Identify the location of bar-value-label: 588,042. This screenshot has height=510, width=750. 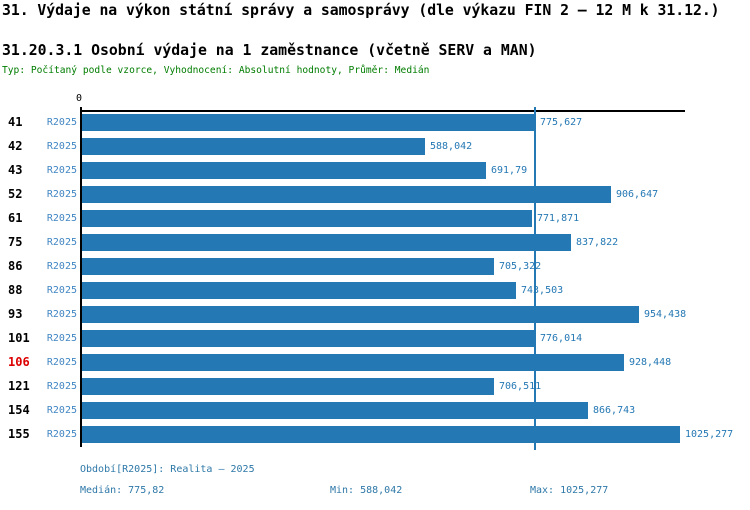
(451, 146).